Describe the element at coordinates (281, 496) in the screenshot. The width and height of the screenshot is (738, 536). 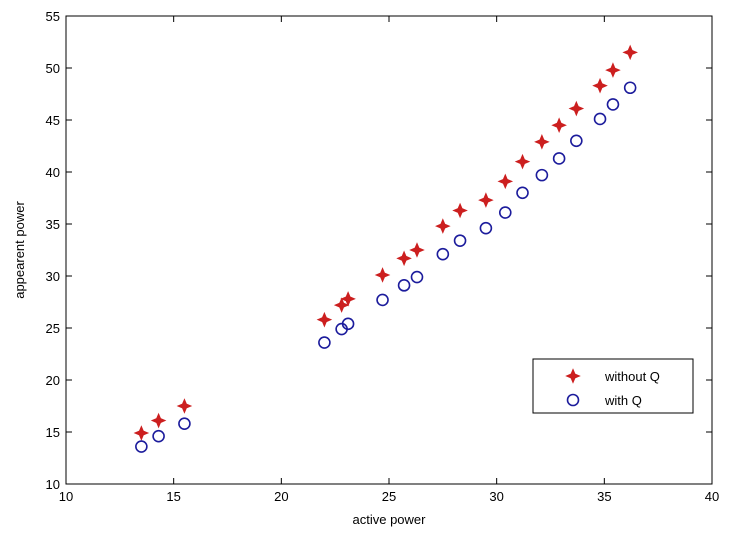
I see `x-tick-label: 20` at that location.